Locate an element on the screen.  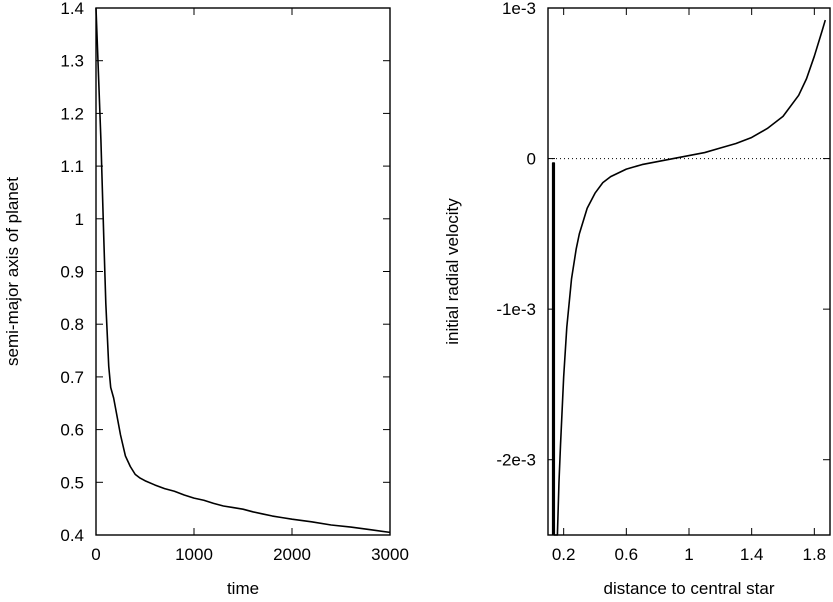
y-tick-label: 0.4 is located at coordinates (72, 535).